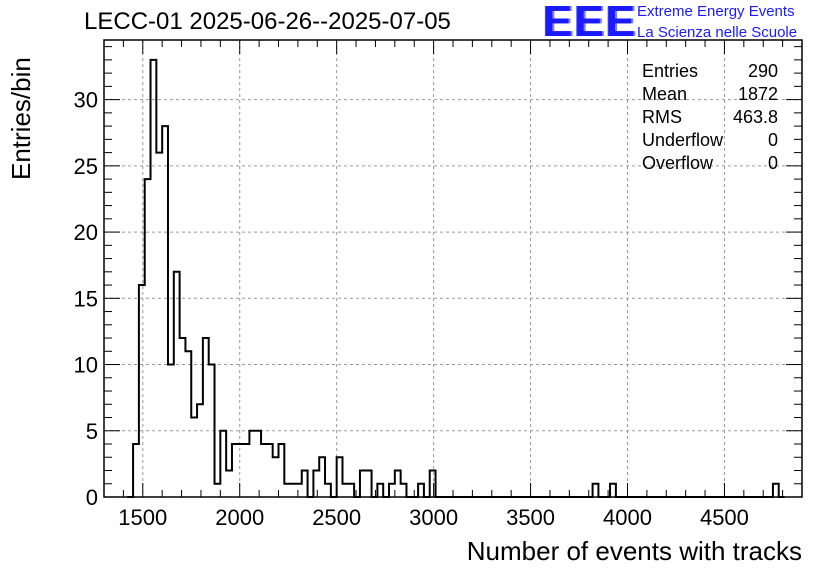 Image resolution: width=836 pixels, height=572 pixels. Describe the element at coordinates (762, 71) in the screenshot. I see `stat-value: 290` at that location.